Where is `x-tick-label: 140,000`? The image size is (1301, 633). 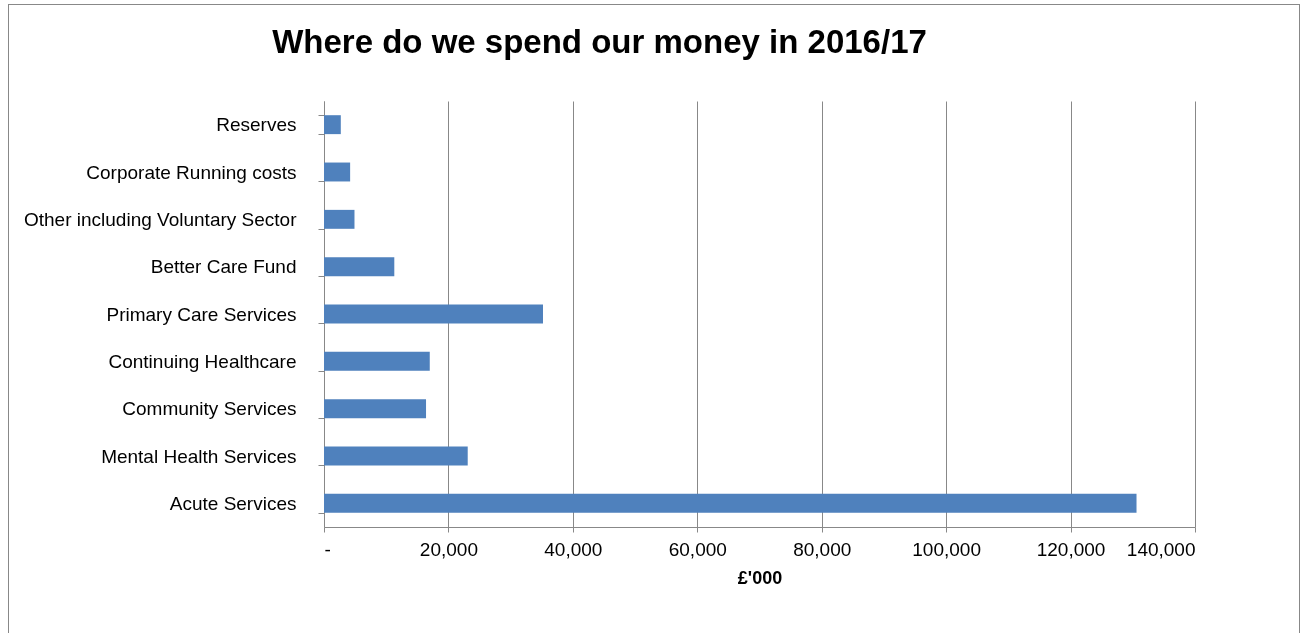 x-tick-label: 140,000 is located at coordinates (1161, 549).